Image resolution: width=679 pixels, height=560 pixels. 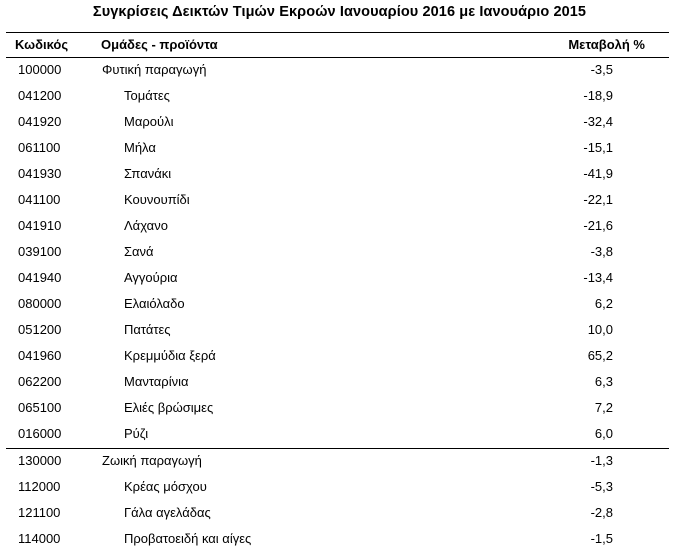 I want to click on row-code: 112000, so click(x=39, y=486).